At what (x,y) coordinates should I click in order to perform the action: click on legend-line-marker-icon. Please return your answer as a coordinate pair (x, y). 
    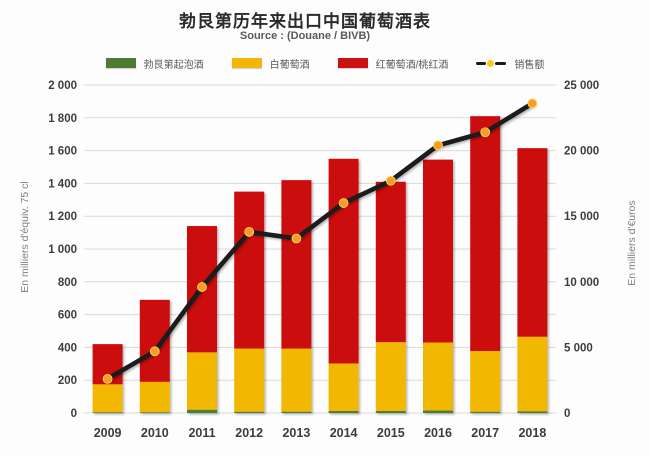
    Looking at the image, I should click on (491, 63).